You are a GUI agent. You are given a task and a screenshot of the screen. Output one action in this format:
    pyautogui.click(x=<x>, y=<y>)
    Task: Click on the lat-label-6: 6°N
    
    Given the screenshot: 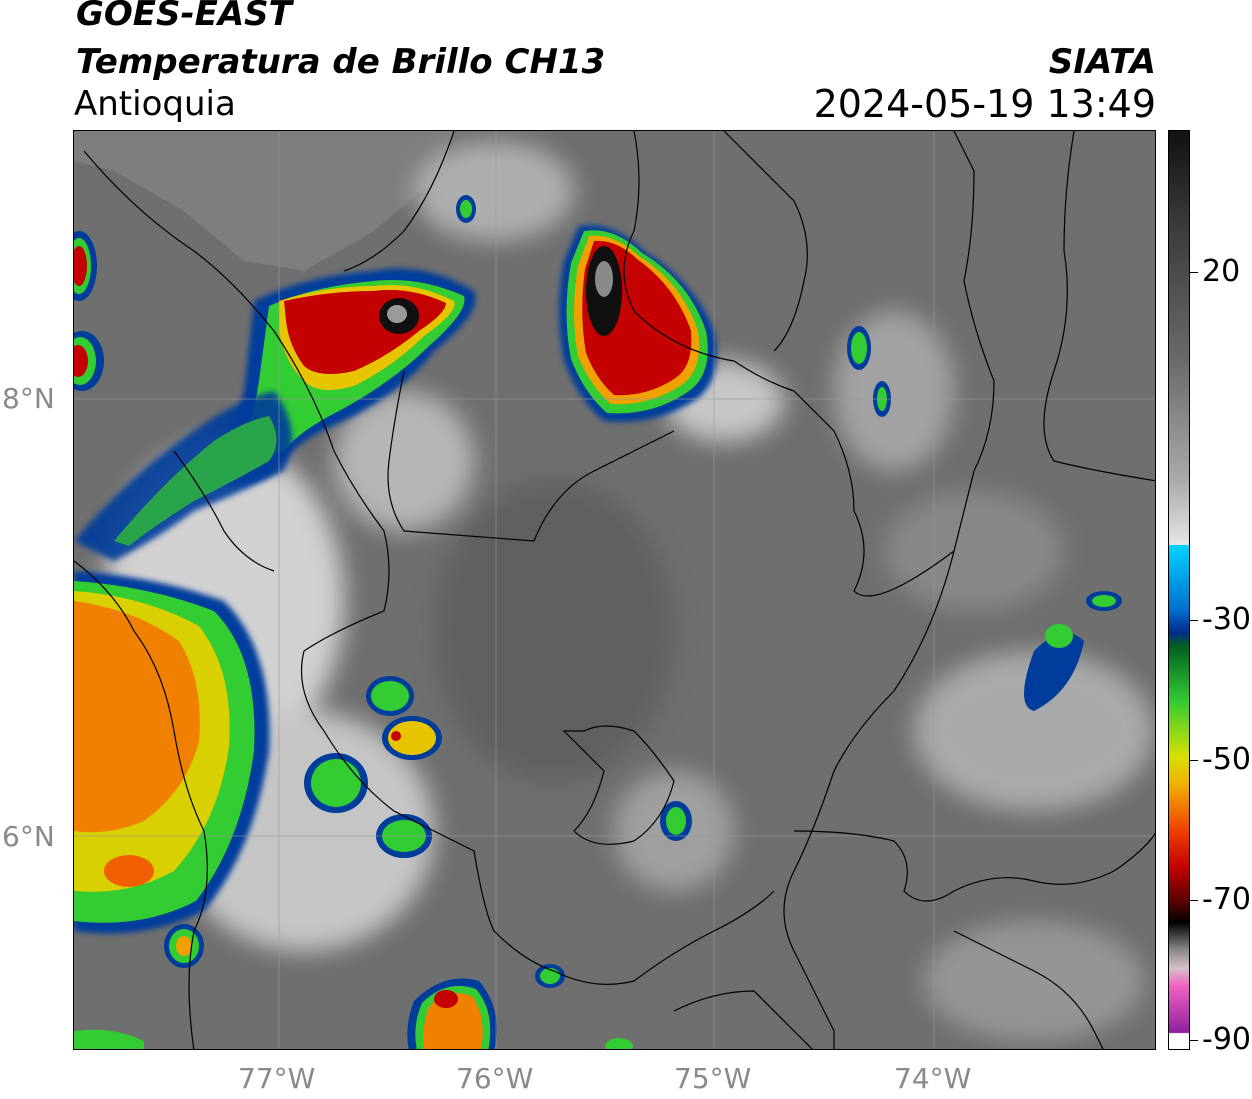 What is the action you would take?
    pyautogui.click(x=28, y=836)
    